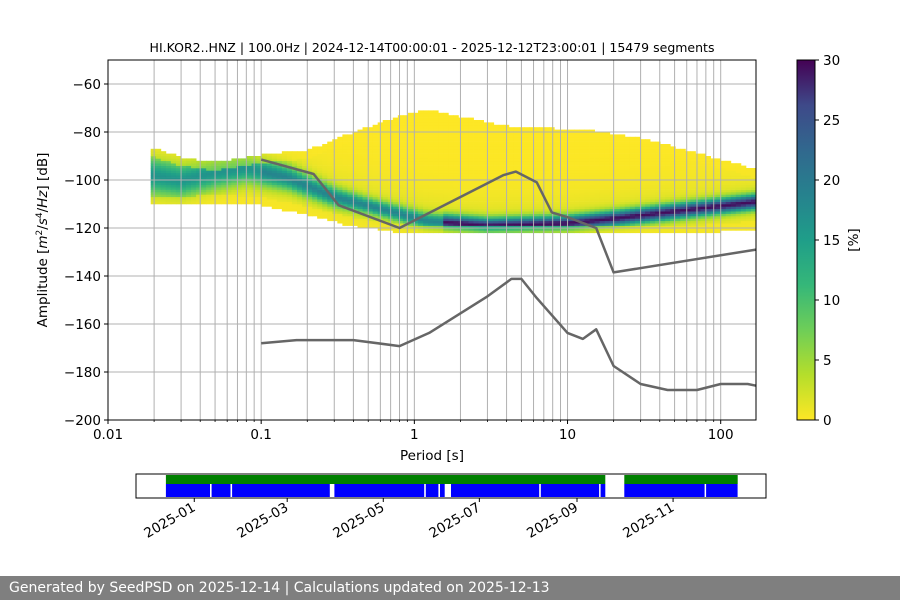 Image resolution: width=900 pixels, height=600 pixels. Describe the element at coordinates (681, 479) in the screenshot. I see `coverage-bar` at that location.